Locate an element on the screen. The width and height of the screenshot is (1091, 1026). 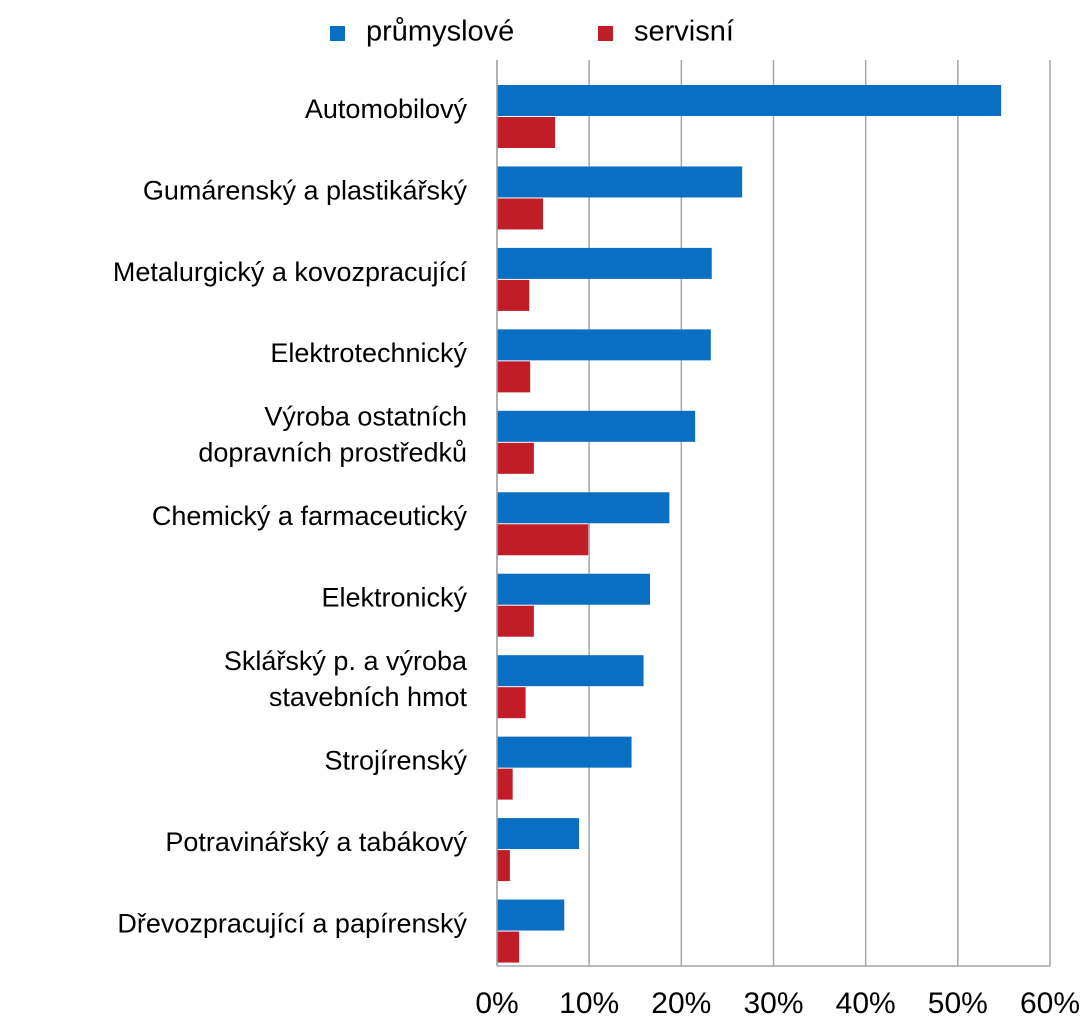
y-tick-label: Sklářský p. a výroba stavebních hmot is located at coordinates (346, 679).